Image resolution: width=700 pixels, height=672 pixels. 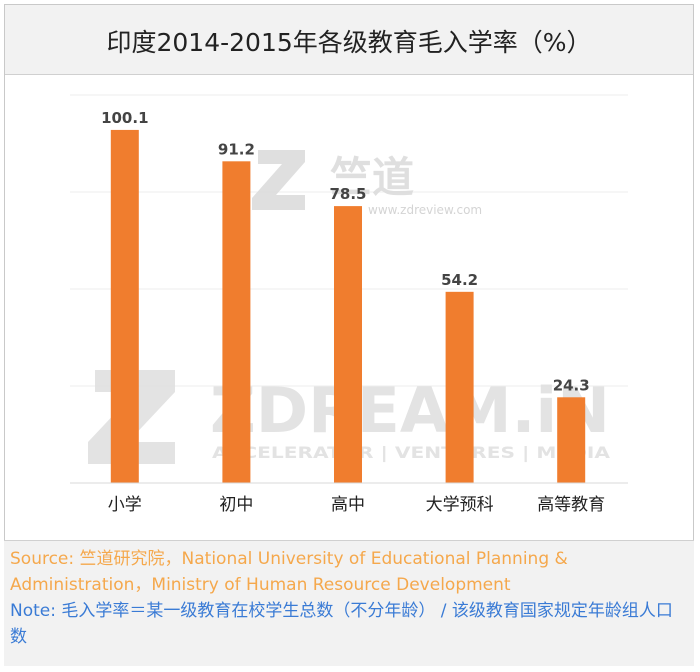 I want to click on data-label-3: 78.5, so click(x=347, y=194).